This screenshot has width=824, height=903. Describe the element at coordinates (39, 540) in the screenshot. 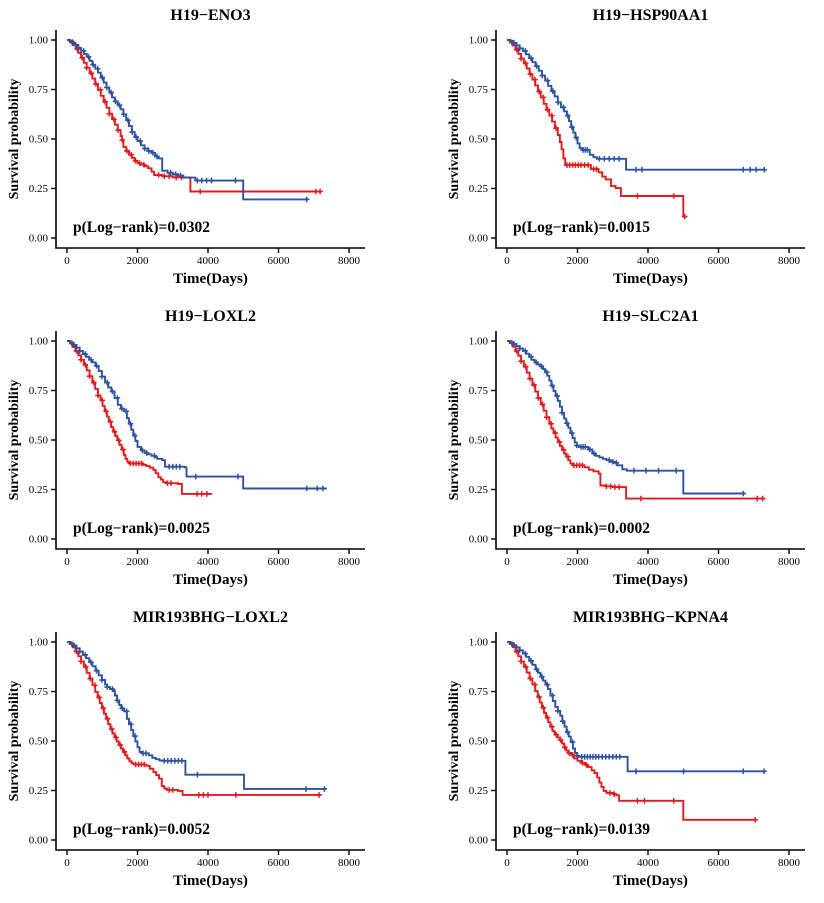

I see `y-tick-label: 0.00` at that location.